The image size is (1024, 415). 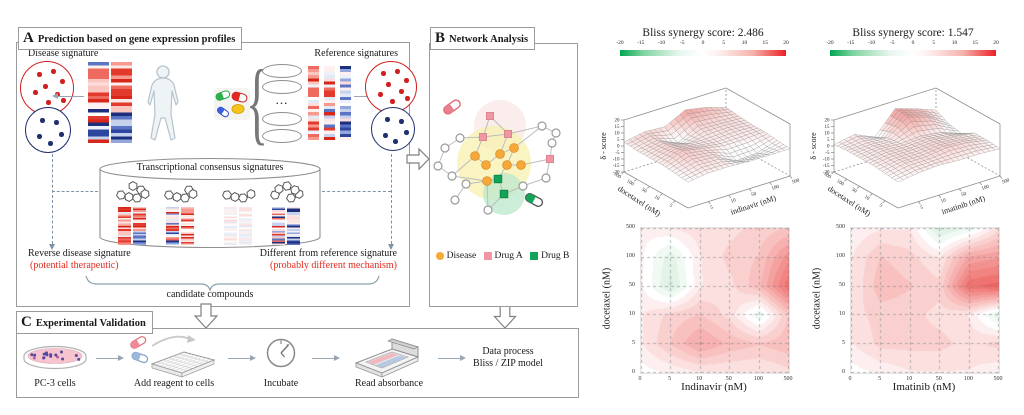 What do you see at coordinates (703, 33) in the screenshot?
I see `surface1-title: Bliss synergy score: 2.486` at bounding box center [703, 33].